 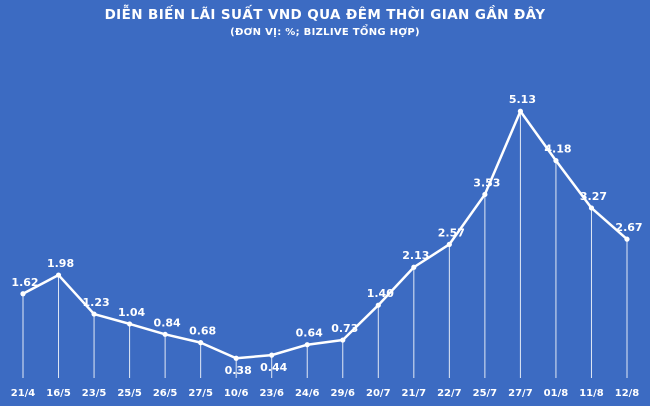 What do you see at coordinates (23, 393) in the screenshot?
I see `x-axis-label: 21/4` at bounding box center [23, 393].